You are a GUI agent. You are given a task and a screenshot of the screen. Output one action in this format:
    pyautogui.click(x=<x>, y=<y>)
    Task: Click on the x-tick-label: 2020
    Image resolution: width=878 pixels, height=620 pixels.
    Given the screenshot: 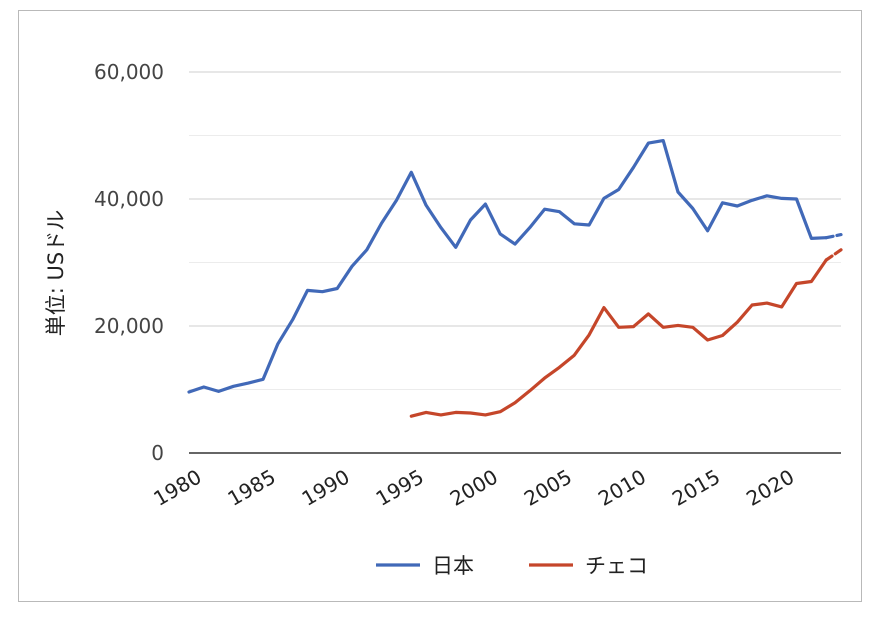 What is the action you would take?
    pyautogui.click(x=770, y=488)
    